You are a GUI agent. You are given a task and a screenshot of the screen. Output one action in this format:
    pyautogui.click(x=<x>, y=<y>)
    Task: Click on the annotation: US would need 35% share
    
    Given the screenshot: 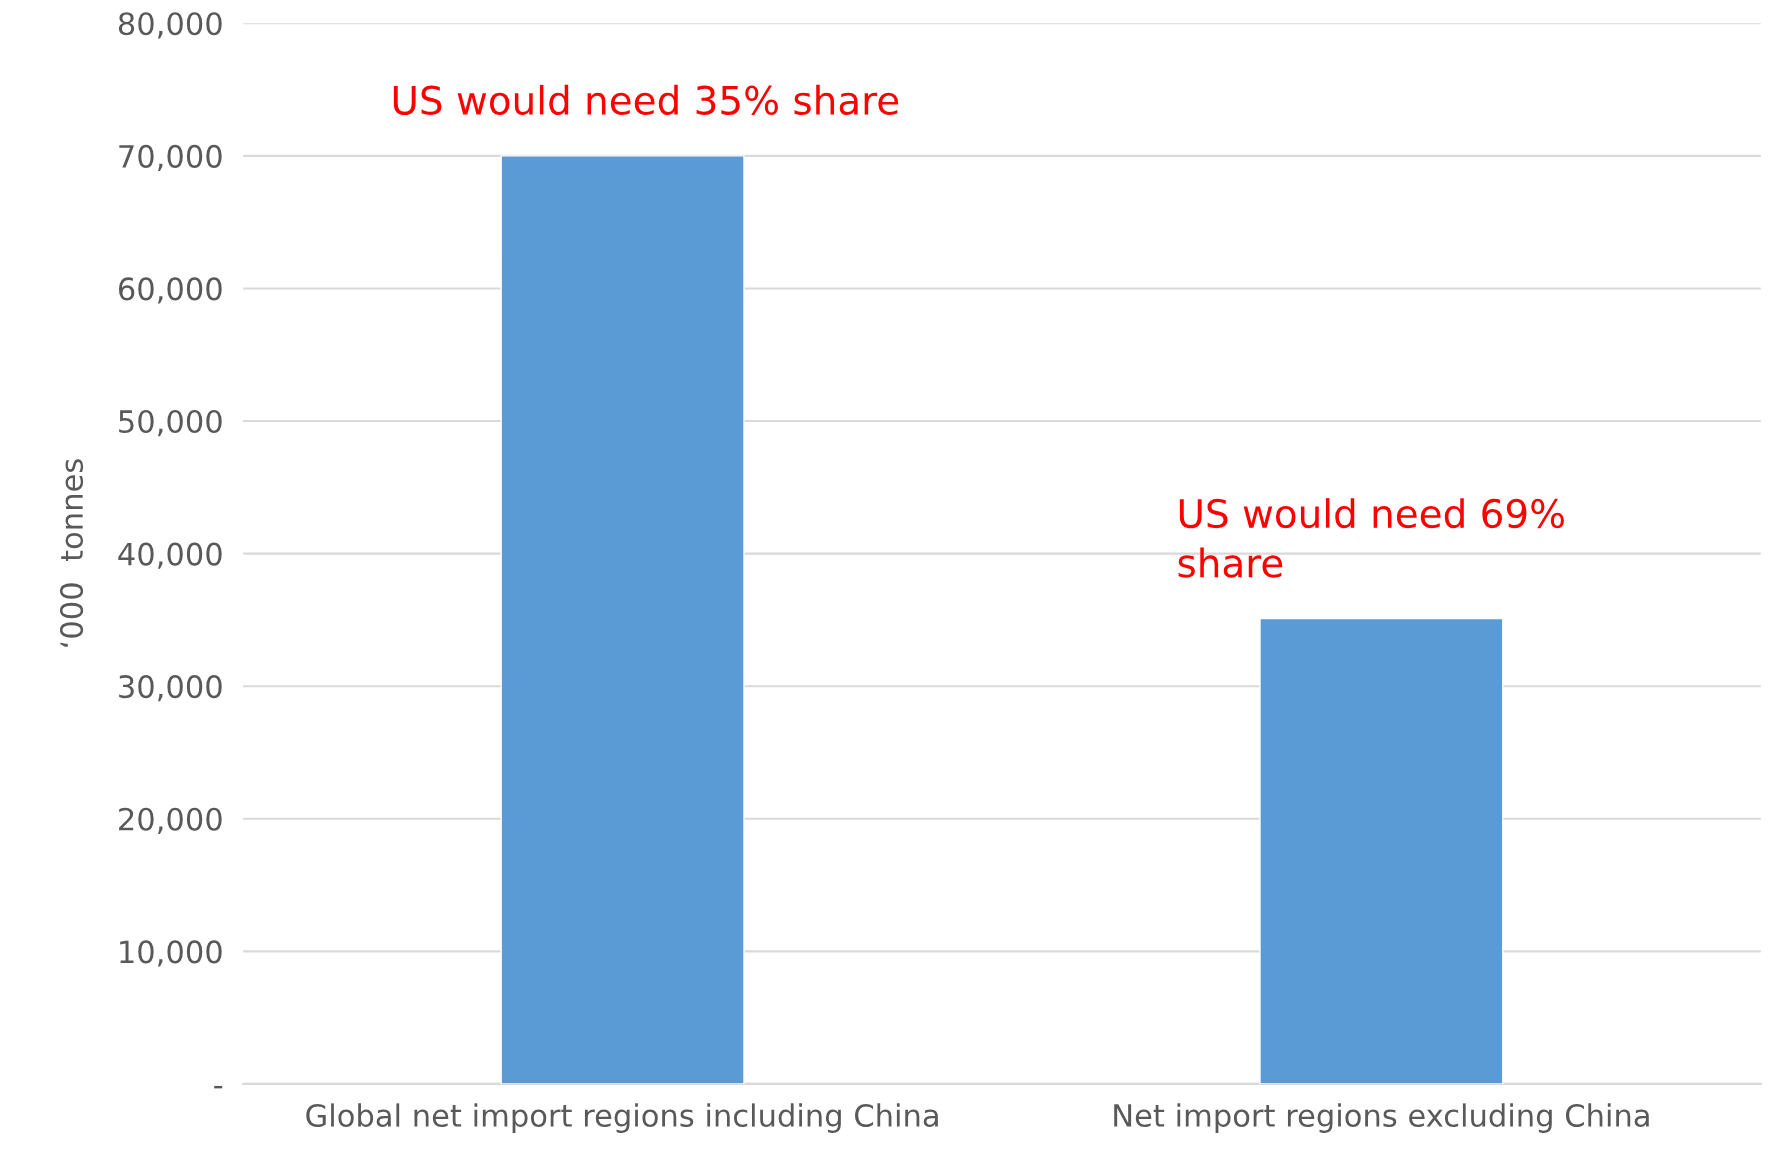 What is the action you would take?
    pyautogui.click(x=646, y=99)
    